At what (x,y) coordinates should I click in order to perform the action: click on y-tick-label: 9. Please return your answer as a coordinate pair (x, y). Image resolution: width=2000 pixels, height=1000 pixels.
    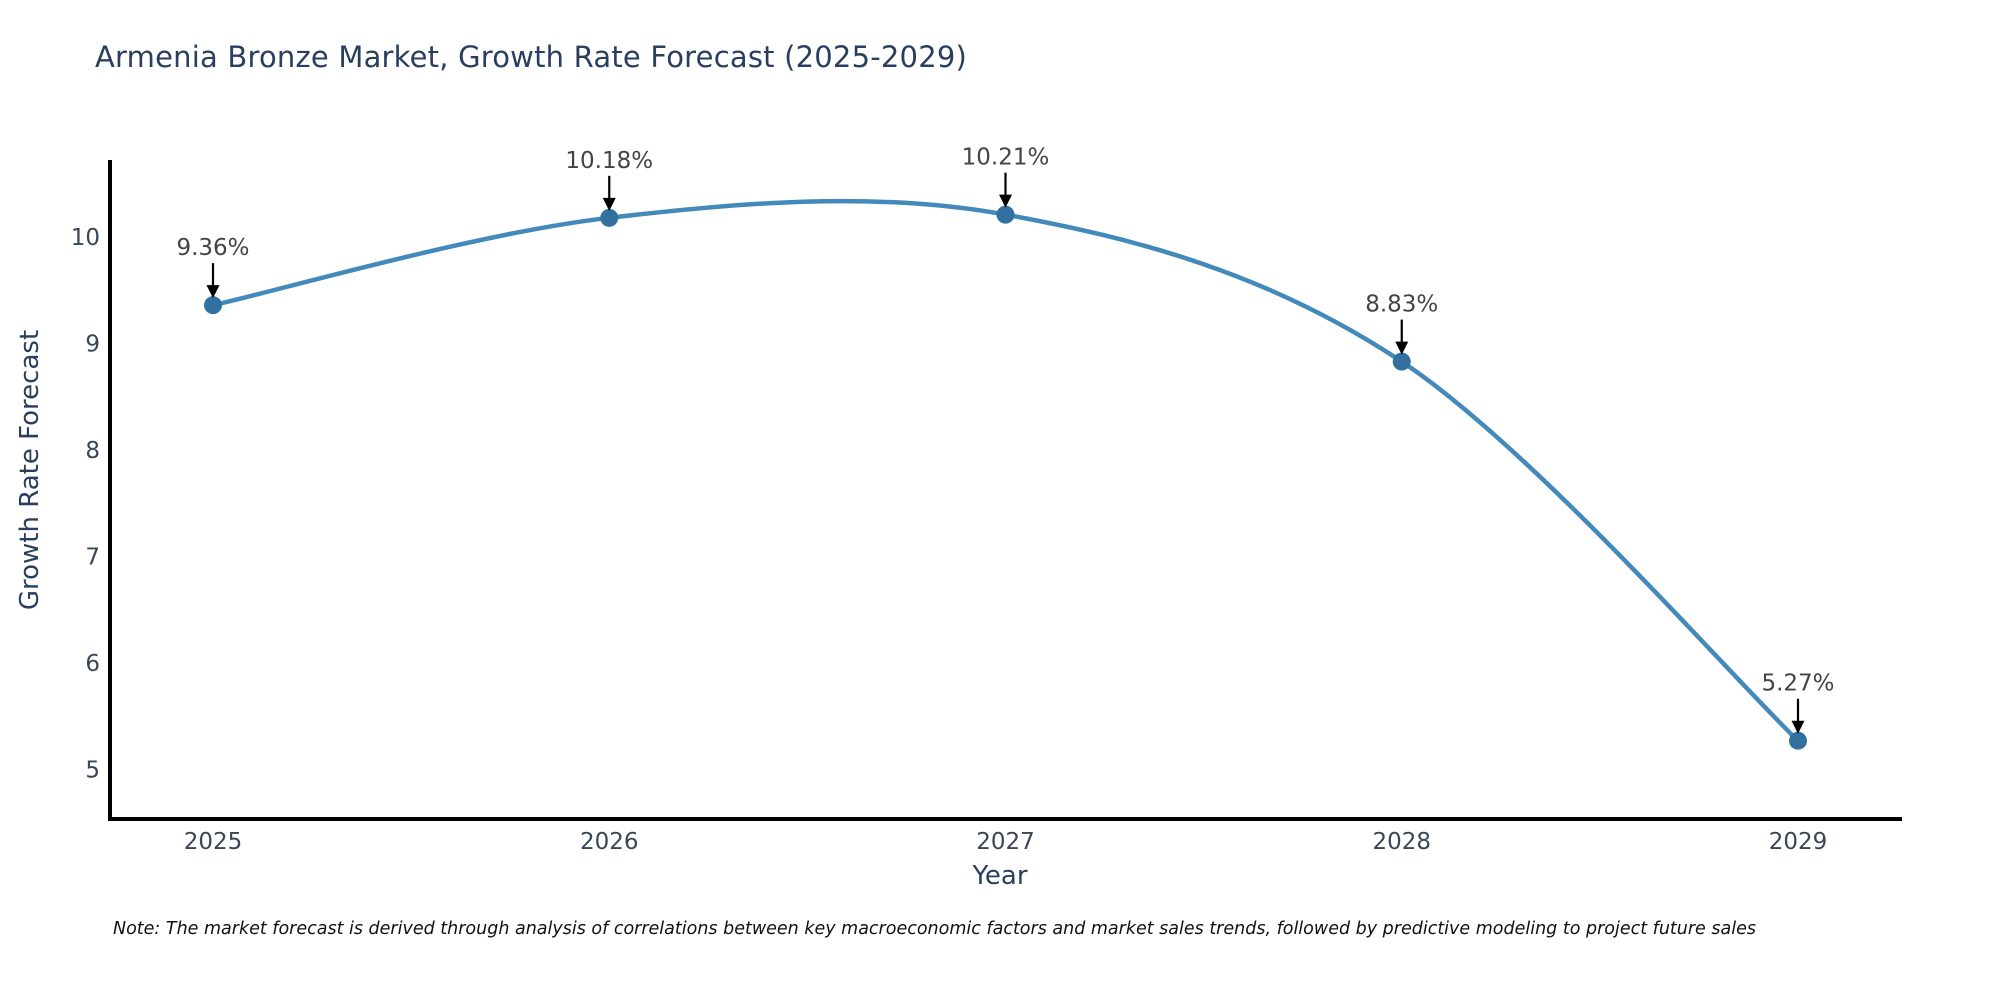
    Looking at the image, I should click on (92, 345).